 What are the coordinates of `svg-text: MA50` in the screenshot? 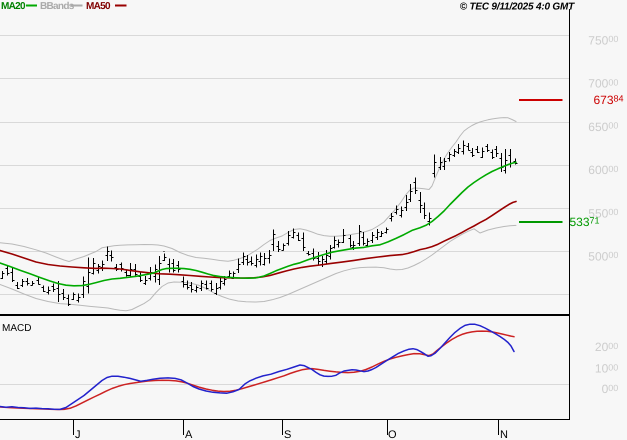 It's located at (98, 6).